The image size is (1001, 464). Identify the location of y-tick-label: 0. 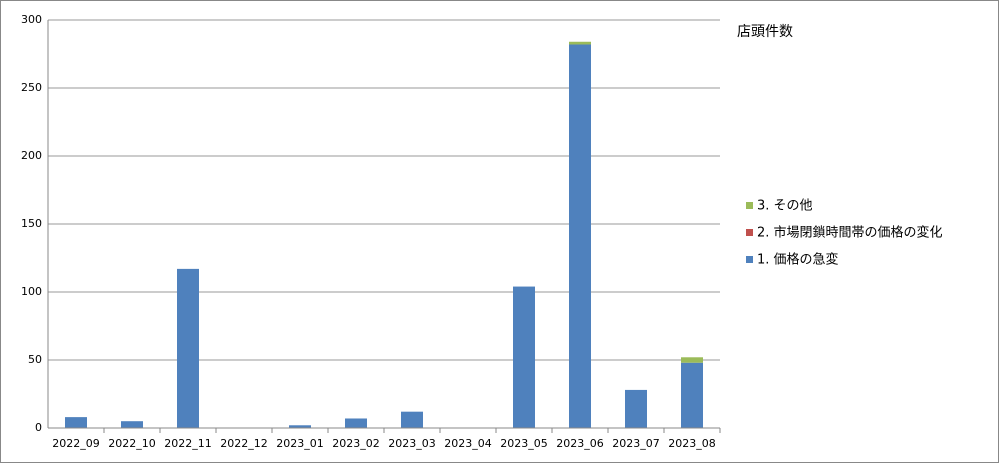
(38, 427).